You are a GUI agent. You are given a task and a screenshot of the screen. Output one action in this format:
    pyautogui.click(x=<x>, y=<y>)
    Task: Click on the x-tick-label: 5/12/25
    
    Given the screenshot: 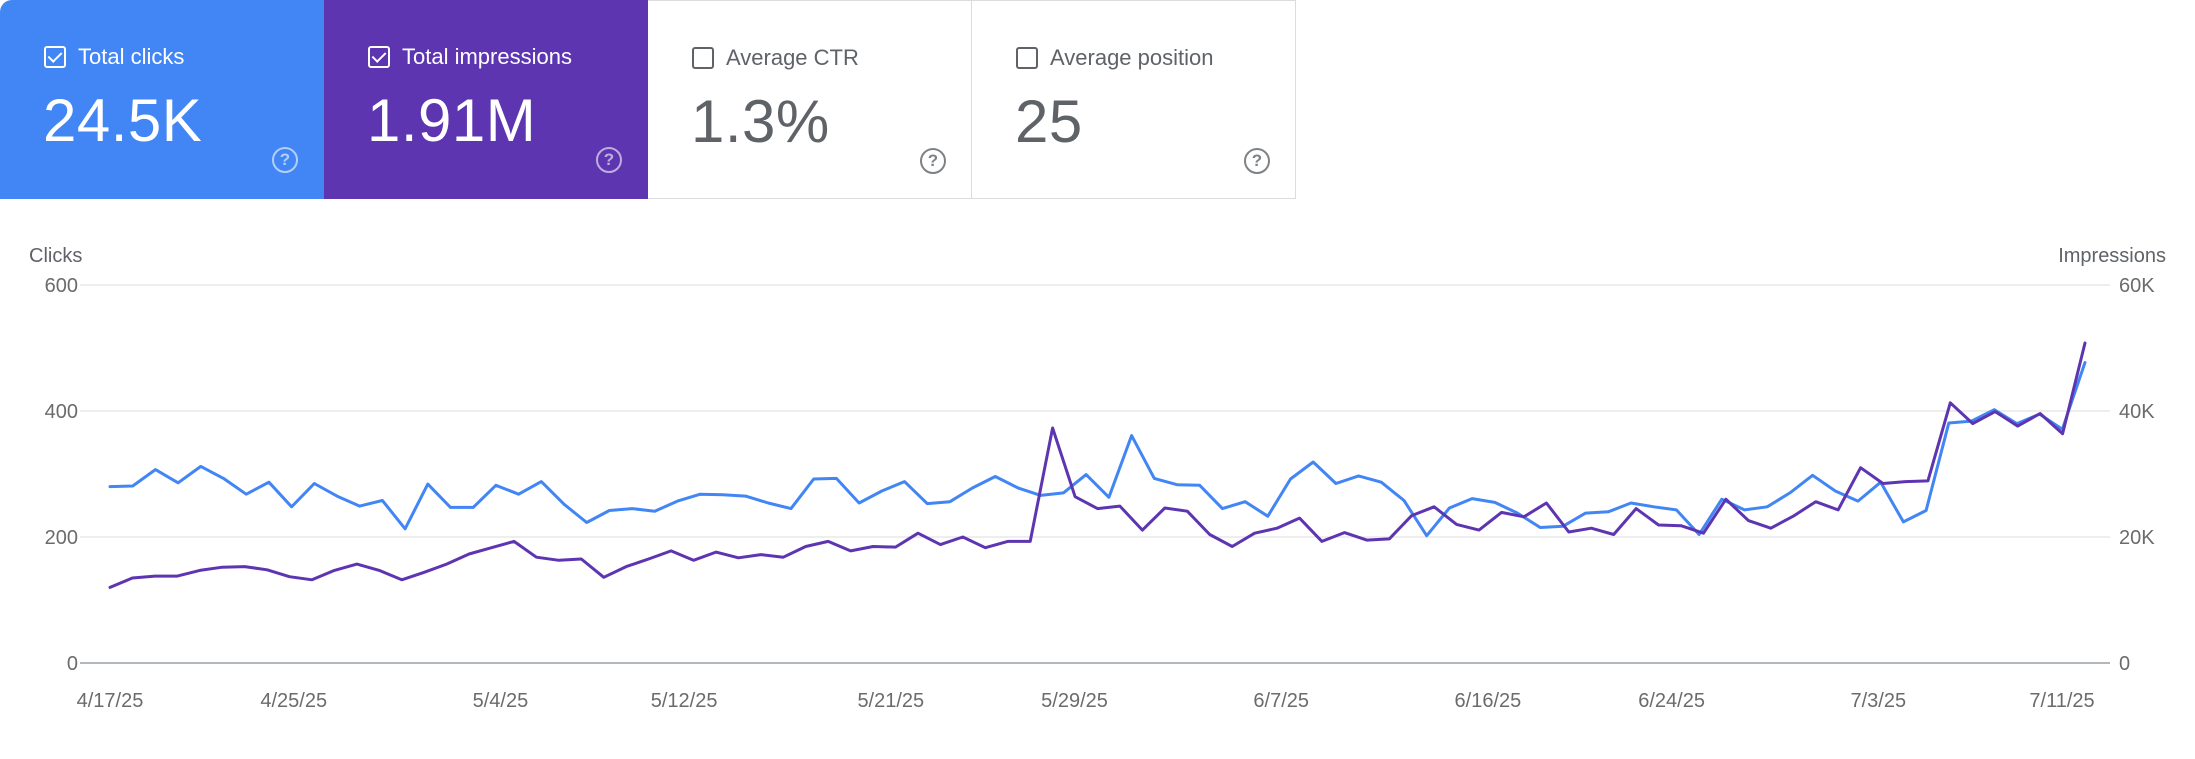 What is the action you would take?
    pyautogui.click(x=684, y=701)
    